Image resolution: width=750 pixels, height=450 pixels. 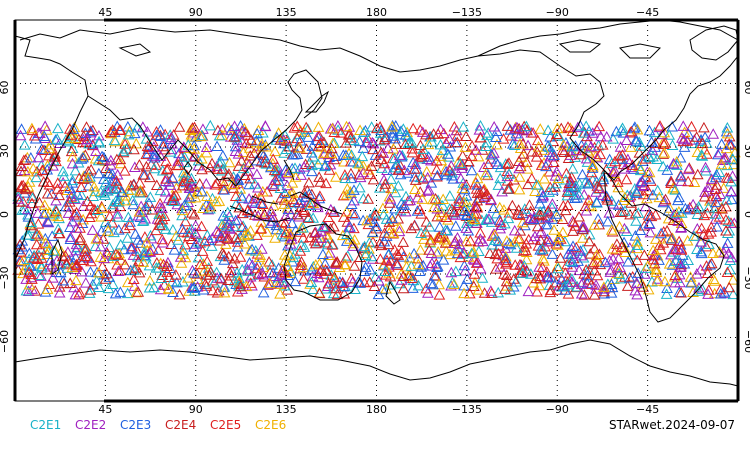 I want to click on top-longitude-label: 135, so click(x=286, y=12).